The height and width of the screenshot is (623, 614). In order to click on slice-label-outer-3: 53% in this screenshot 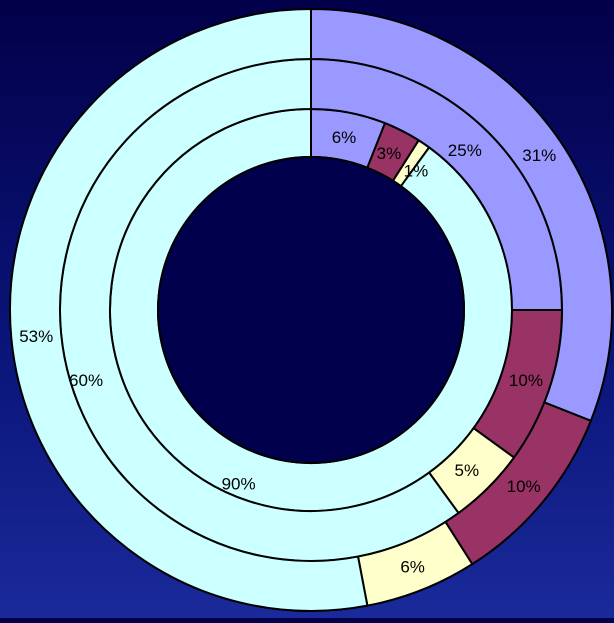, I will do `click(36, 336)`.